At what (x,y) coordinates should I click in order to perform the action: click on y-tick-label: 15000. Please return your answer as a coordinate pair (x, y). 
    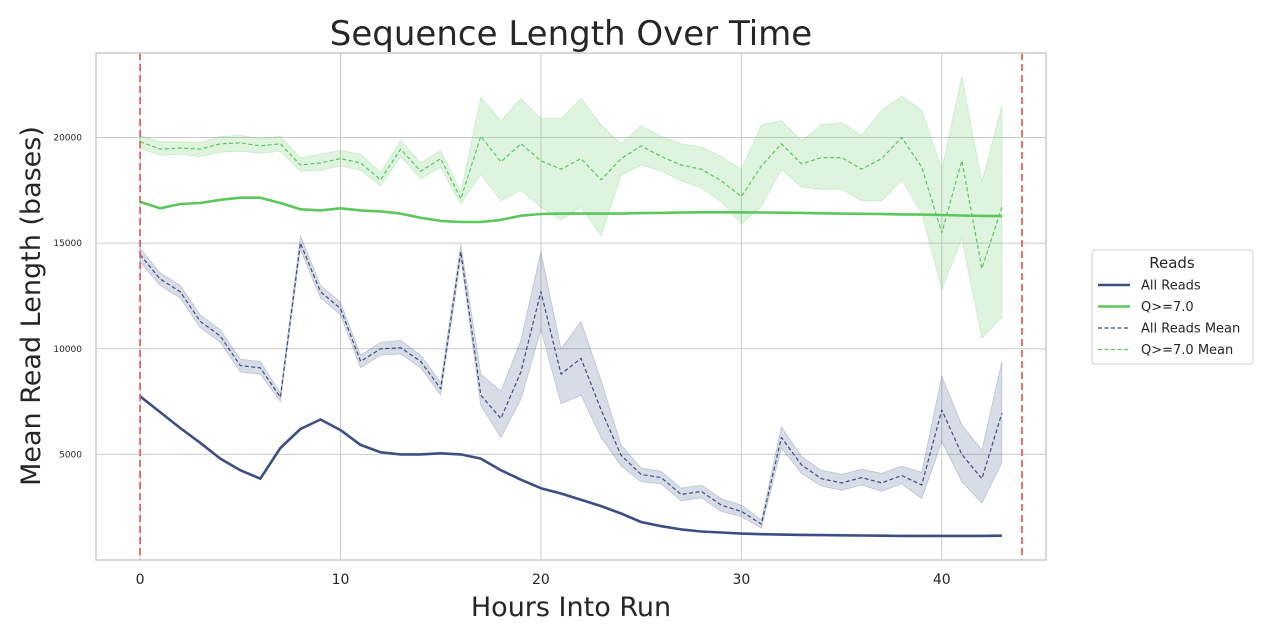
    Looking at the image, I should click on (67, 244).